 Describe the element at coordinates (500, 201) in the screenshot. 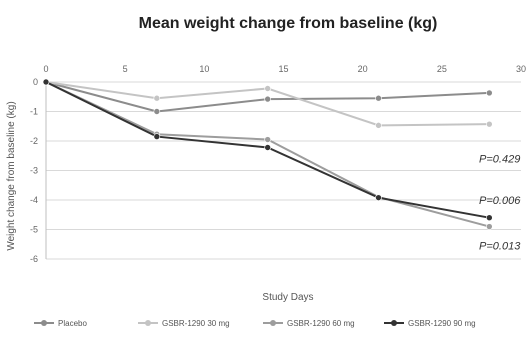

I see `p-value-label-1: P=0.006` at that location.